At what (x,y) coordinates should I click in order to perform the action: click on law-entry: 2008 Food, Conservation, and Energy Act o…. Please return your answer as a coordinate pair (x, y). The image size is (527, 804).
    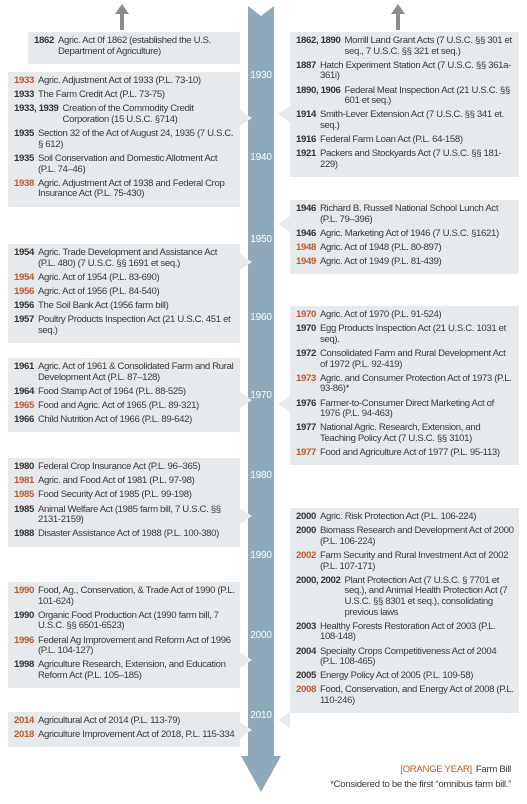
    Looking at the image, I should click on (405, 695).